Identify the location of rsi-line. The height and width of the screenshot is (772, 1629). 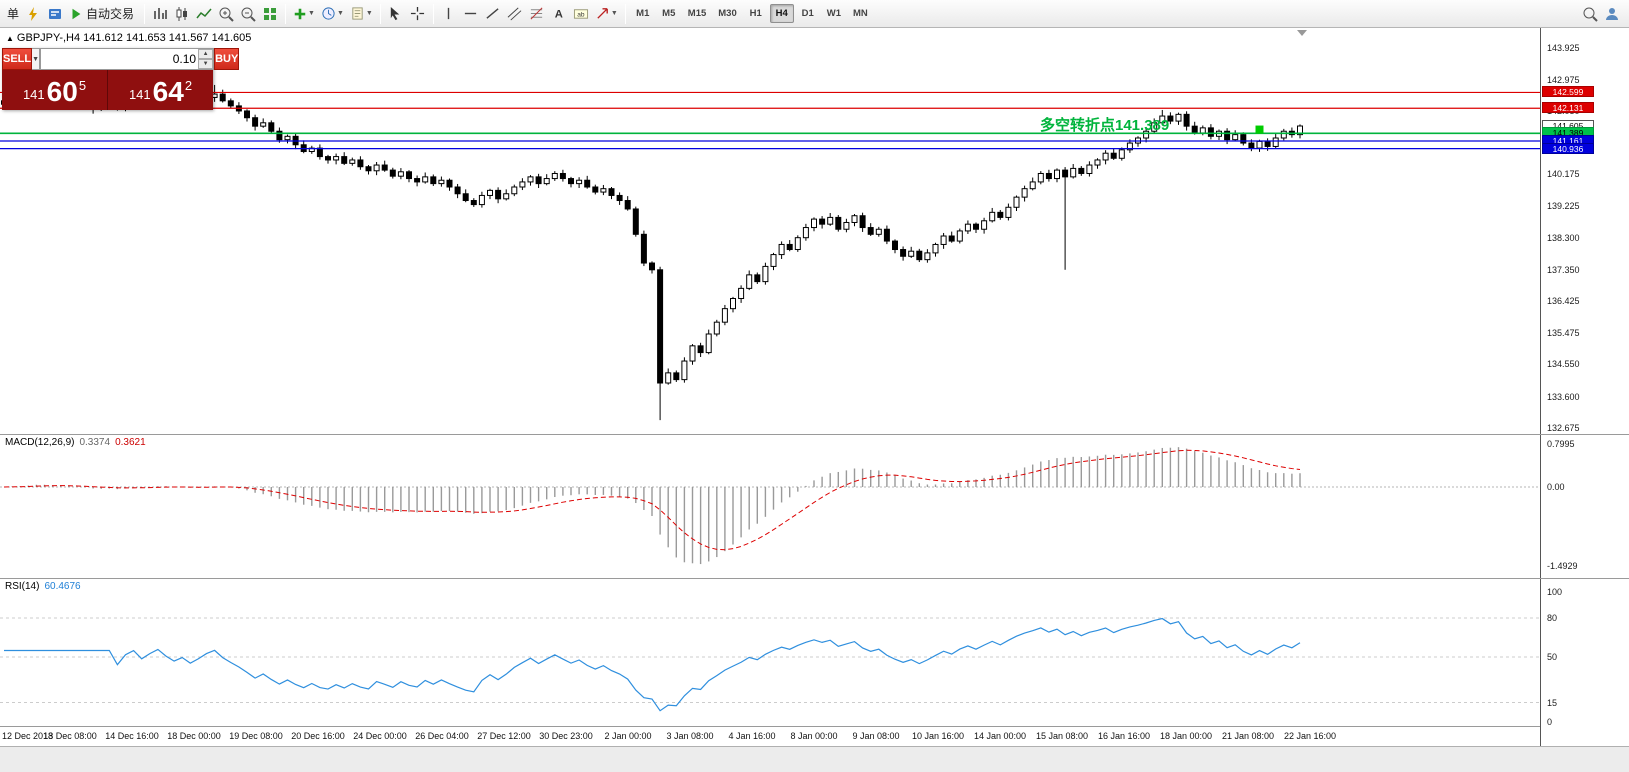
(652, 664).